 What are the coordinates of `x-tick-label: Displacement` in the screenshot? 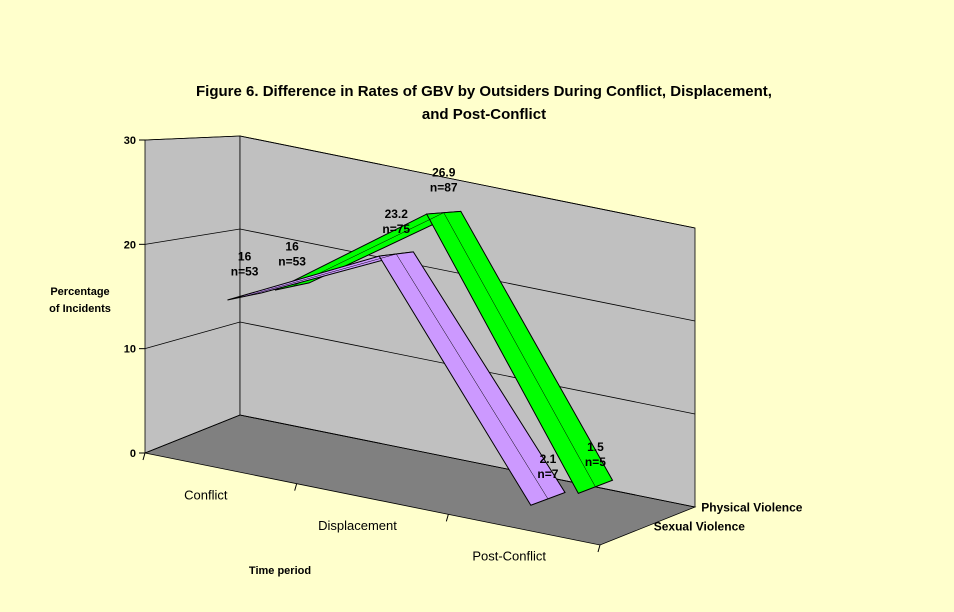 It's located at (357, 525).